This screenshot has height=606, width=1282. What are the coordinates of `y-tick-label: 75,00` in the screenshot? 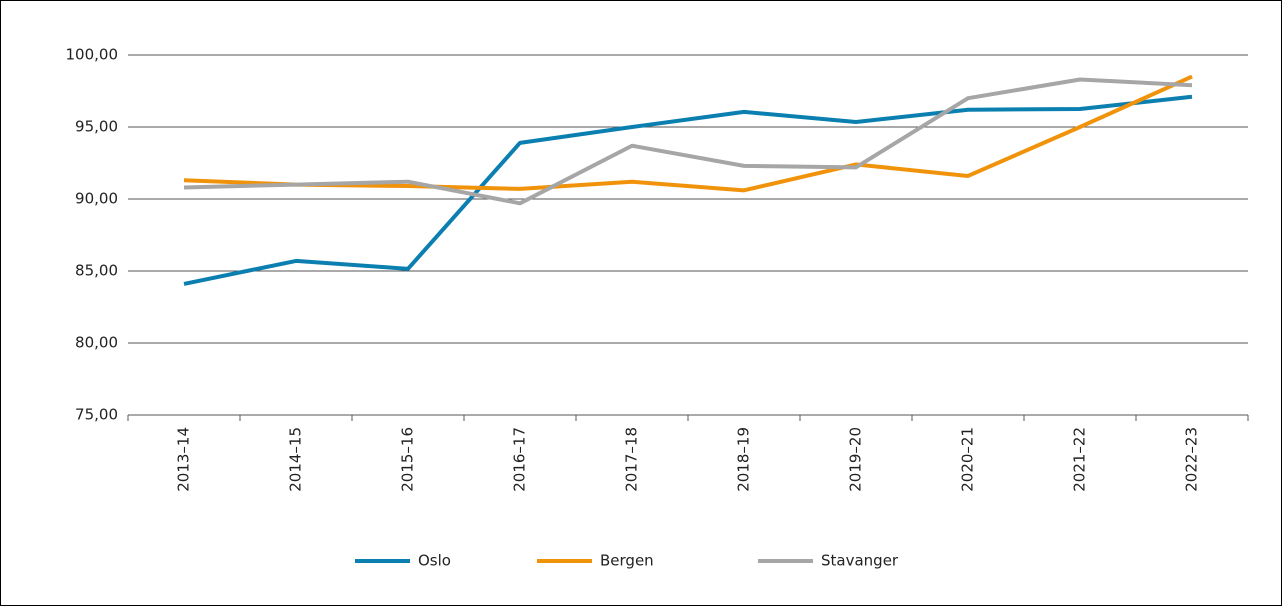 It's located at (96, 415).